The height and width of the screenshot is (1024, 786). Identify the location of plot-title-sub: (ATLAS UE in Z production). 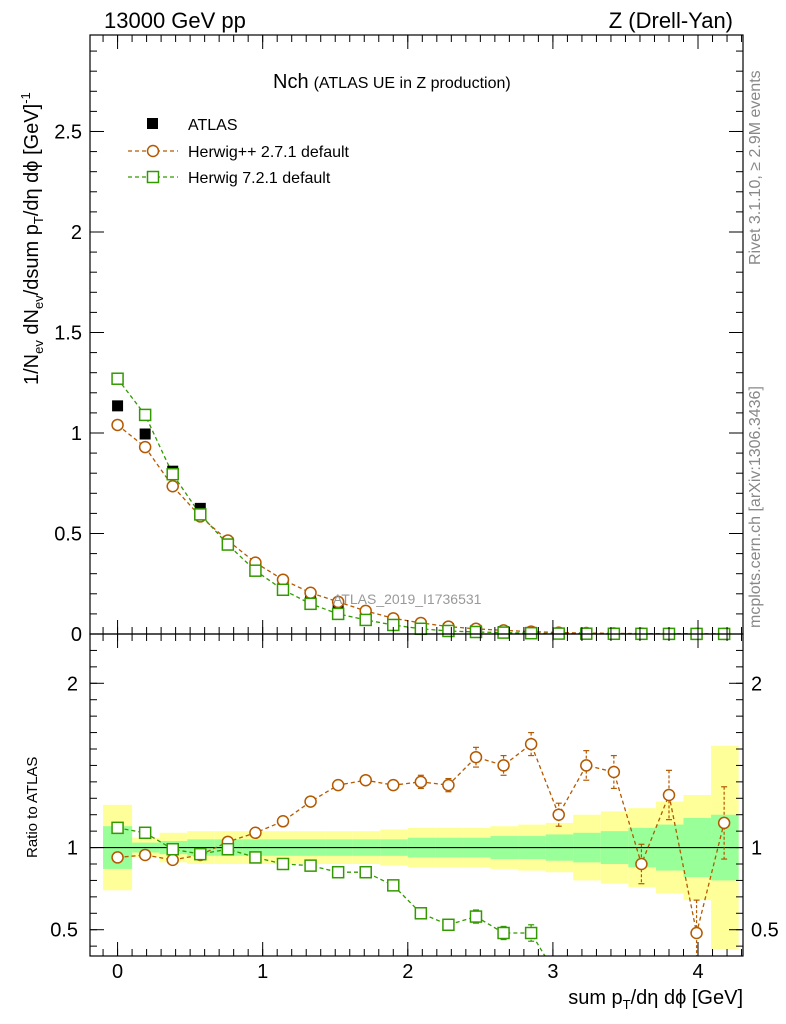
(412, 83).